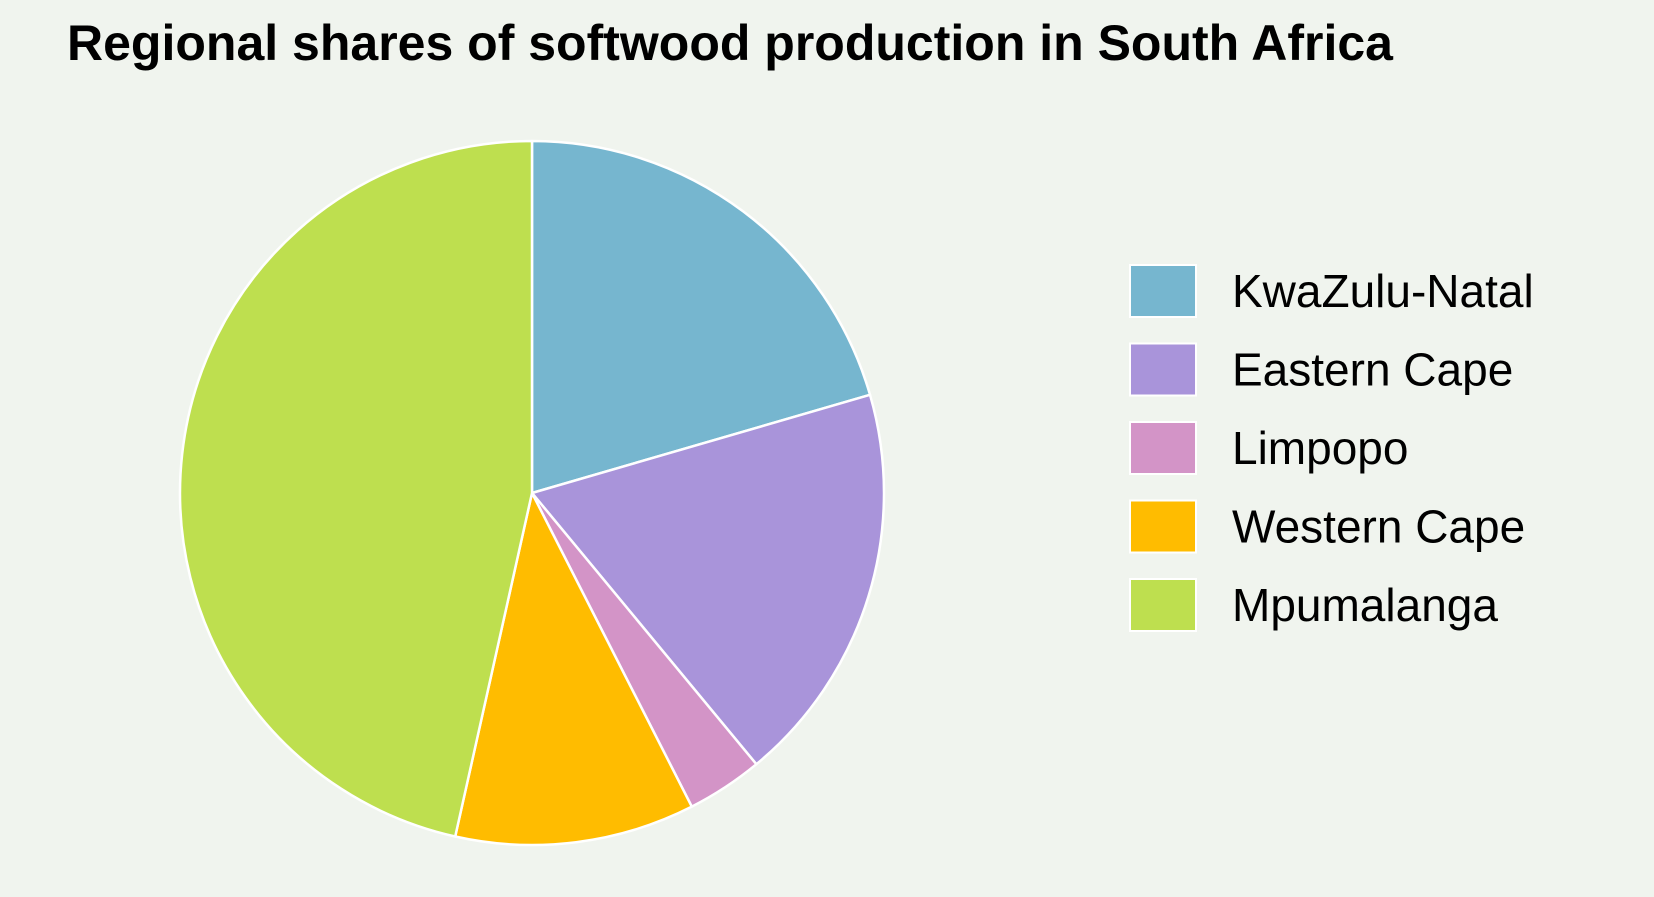  I want to click on legend-label-western-cape: Western Cape, so click(1378, 527).